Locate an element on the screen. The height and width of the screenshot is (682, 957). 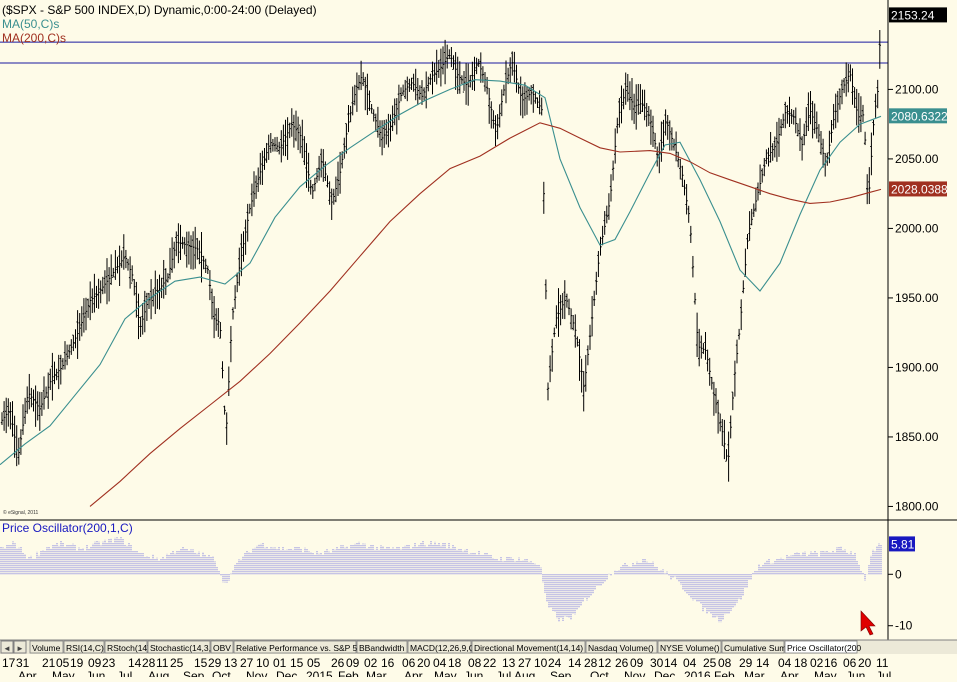
price-tag-label: 2028.0388 is located at coordinates (919, 189).